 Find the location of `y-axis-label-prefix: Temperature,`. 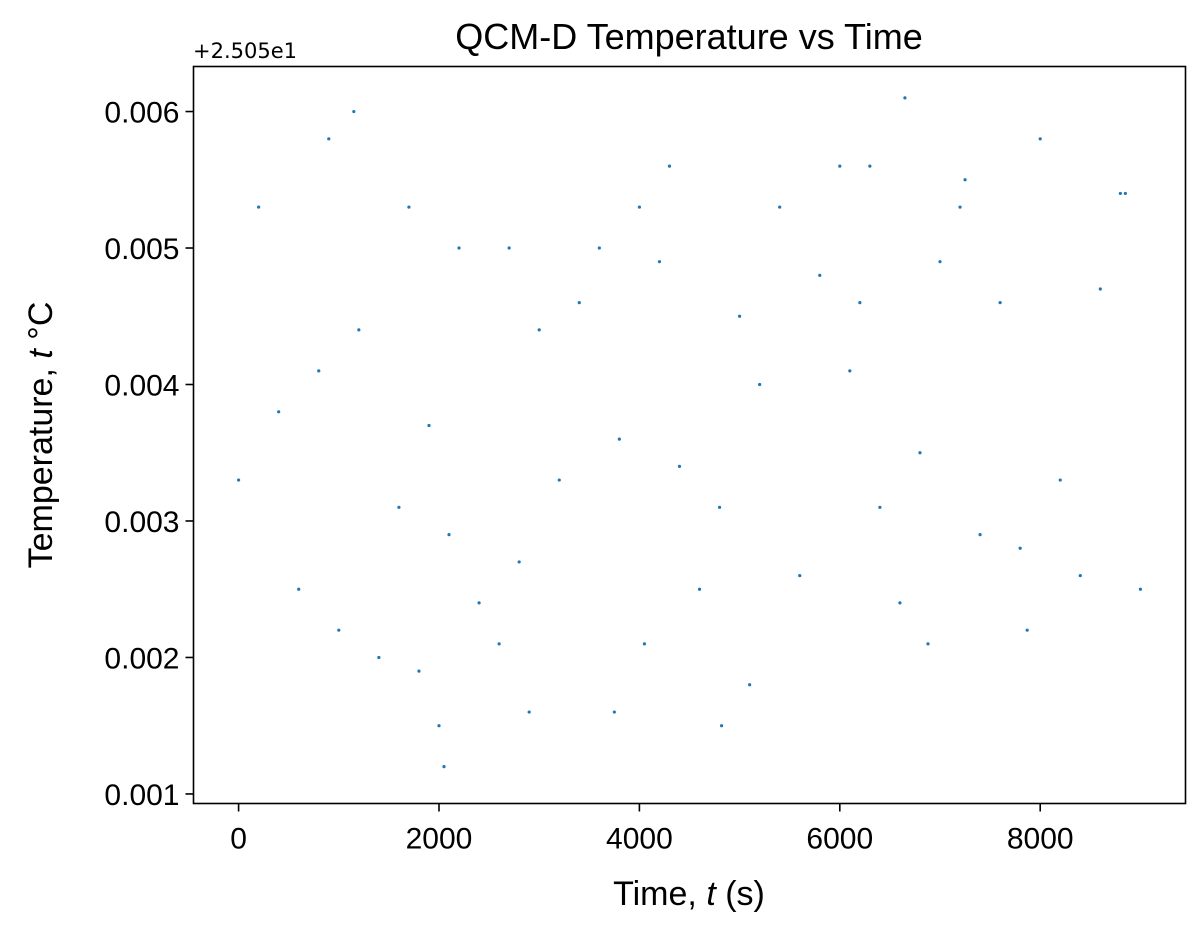

y-axis-label-prefix: Temperature, is located at coordinates (41, 464).